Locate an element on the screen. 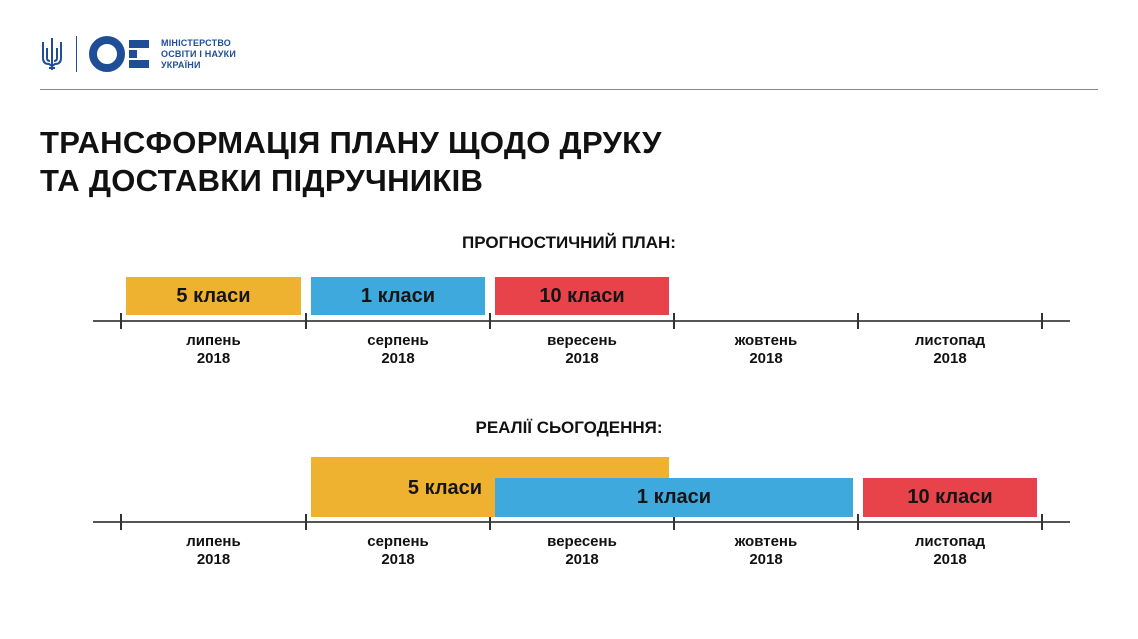 The width and height of the screenshot is (1138, 639). header-divider is located at coordinates (76, 54).